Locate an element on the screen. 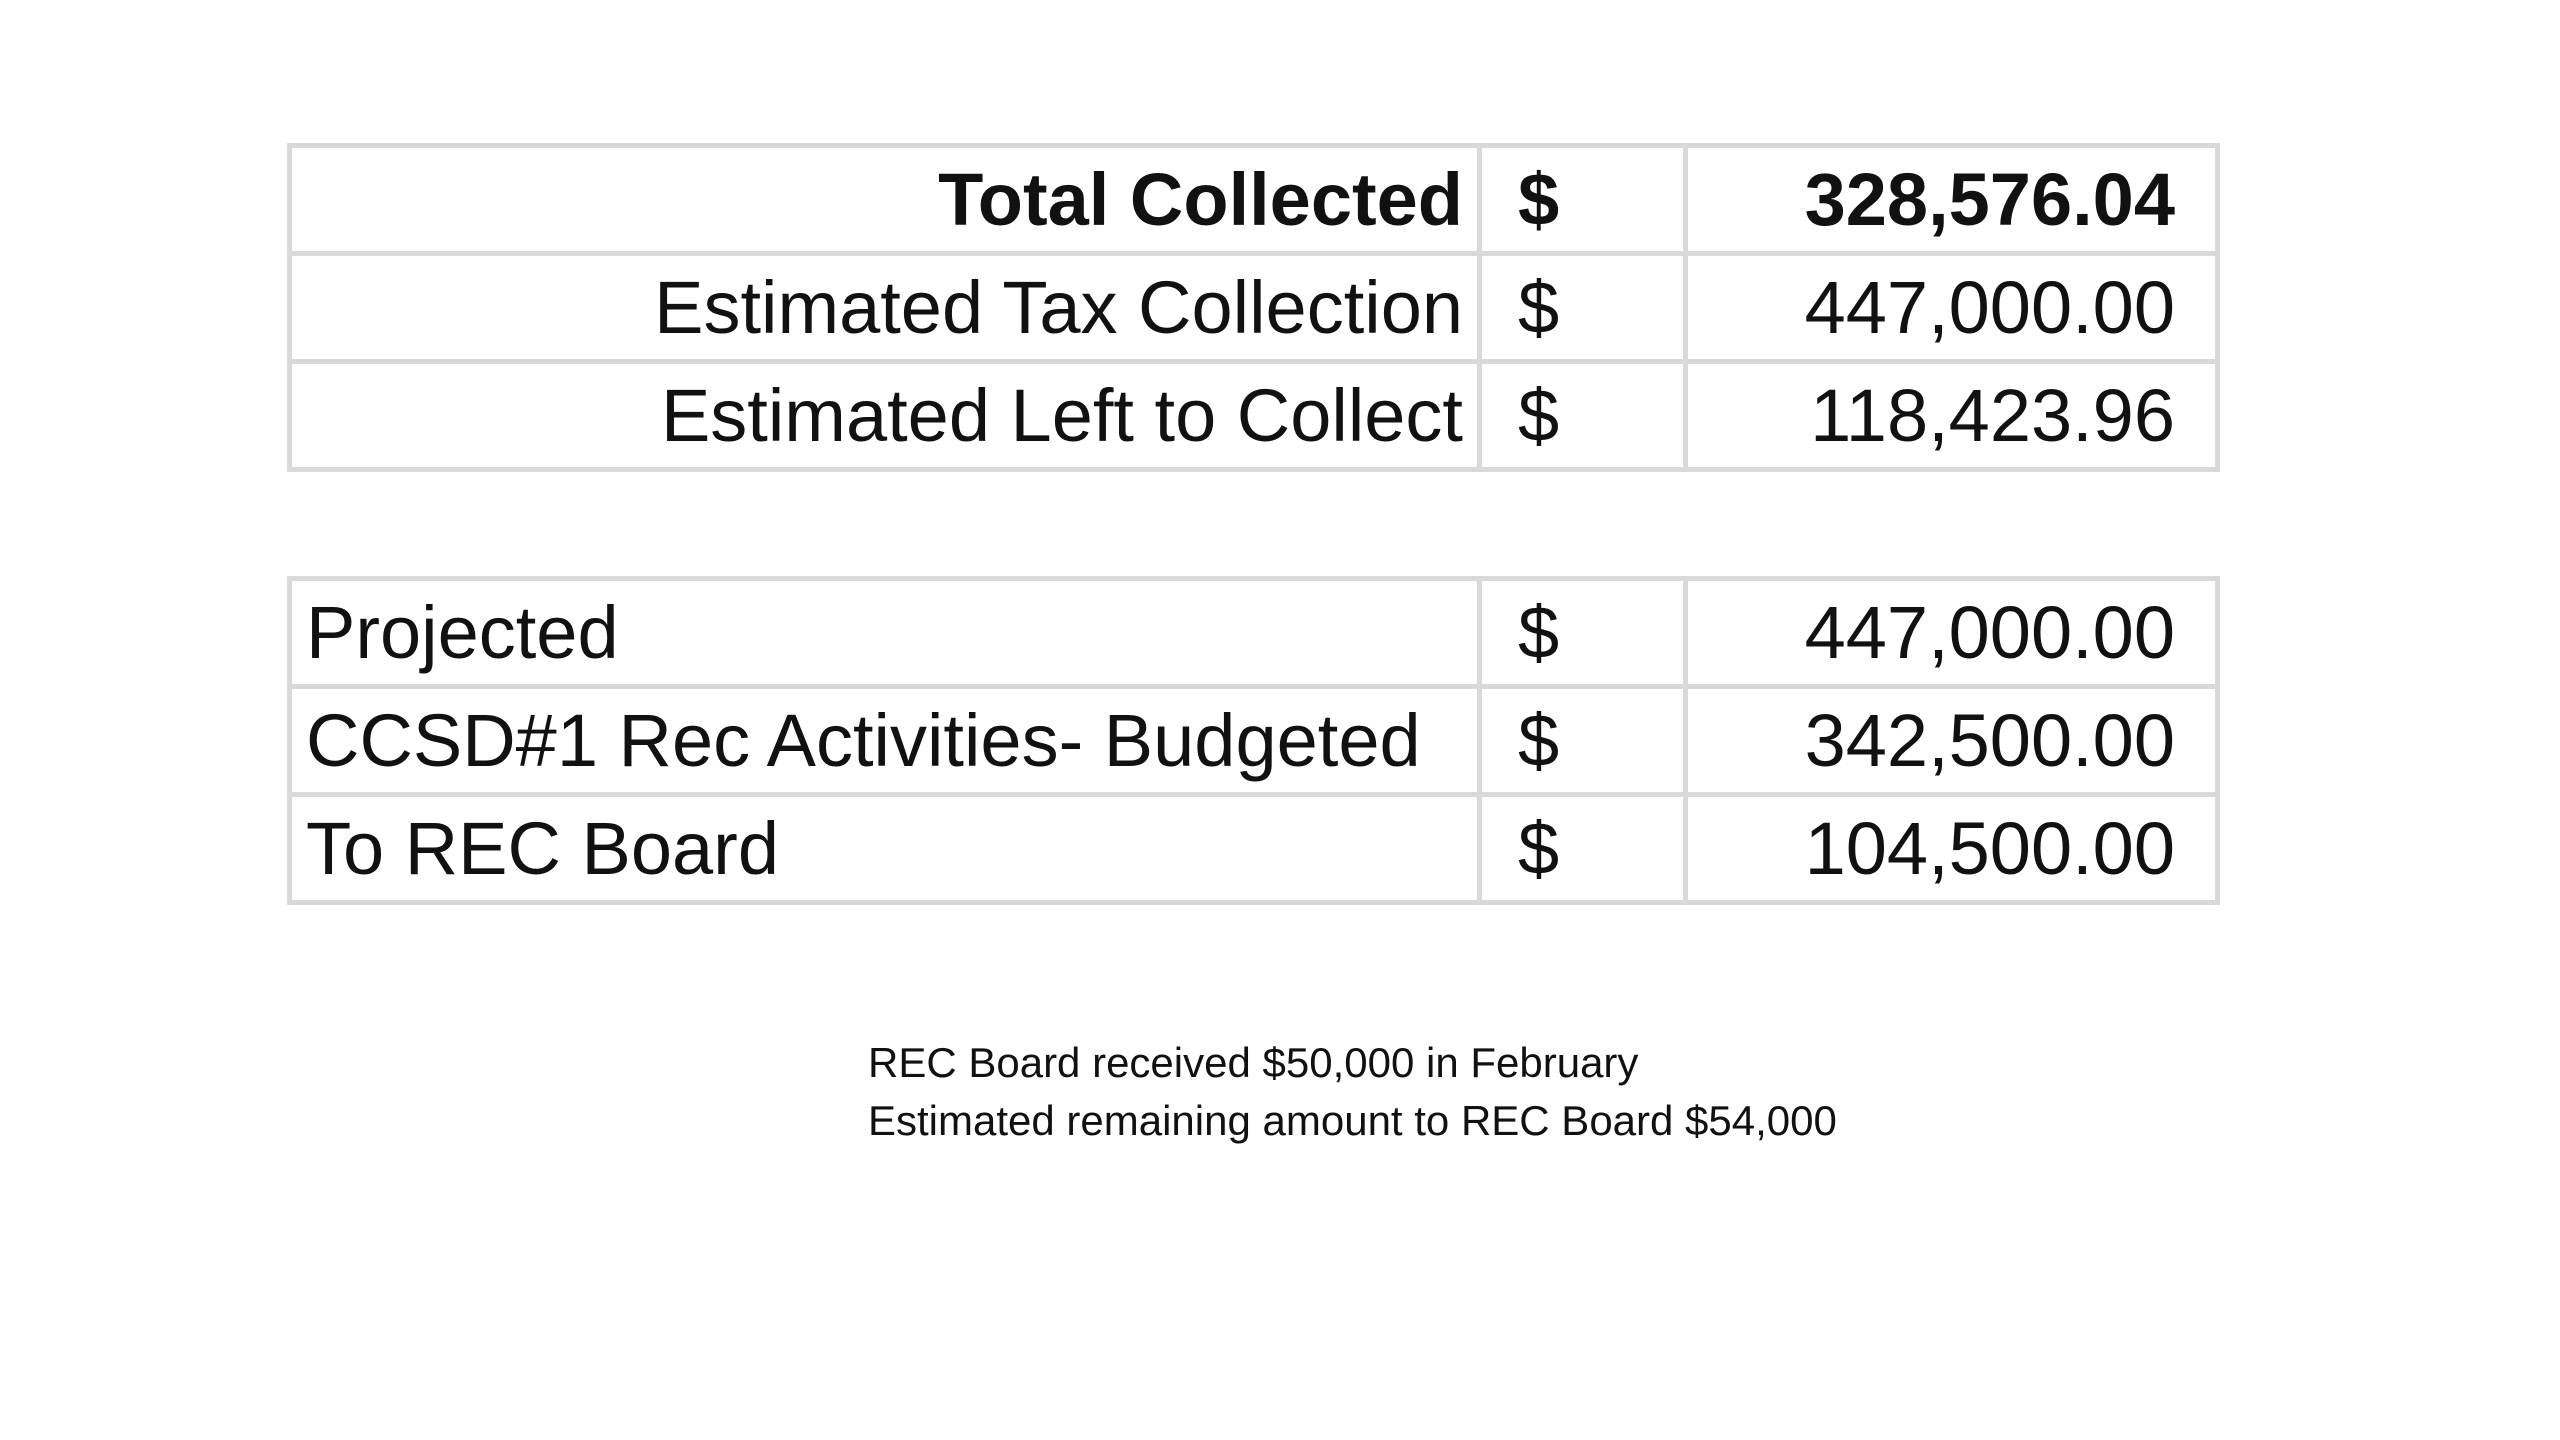  row-label: Estimated Left to Collect is located at coordinates (884, 415).